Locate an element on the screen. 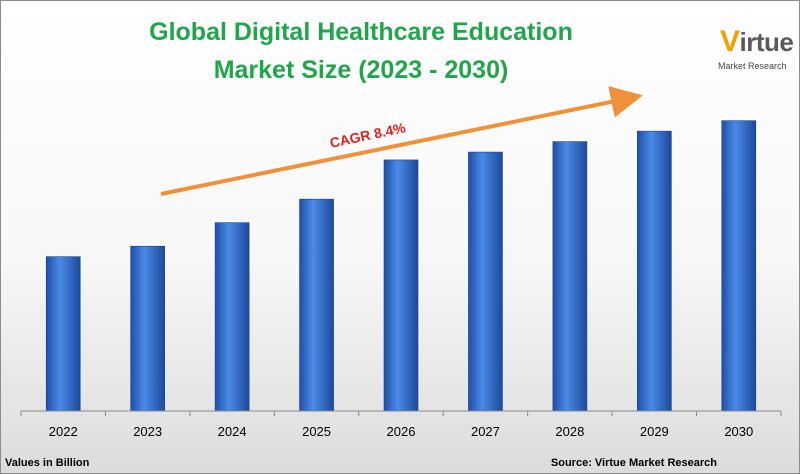 The height and width of the screenshot is (474, 800). logo-wordmark: Virtue is located at coordinates (757, 42).